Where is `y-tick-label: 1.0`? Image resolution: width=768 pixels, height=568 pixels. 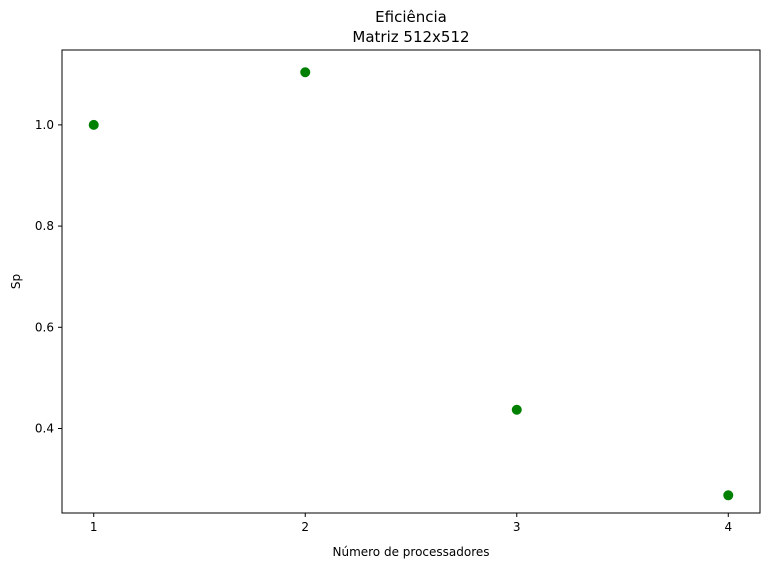 y-tick-label: 1.0 is located at coordinates (44, 125).